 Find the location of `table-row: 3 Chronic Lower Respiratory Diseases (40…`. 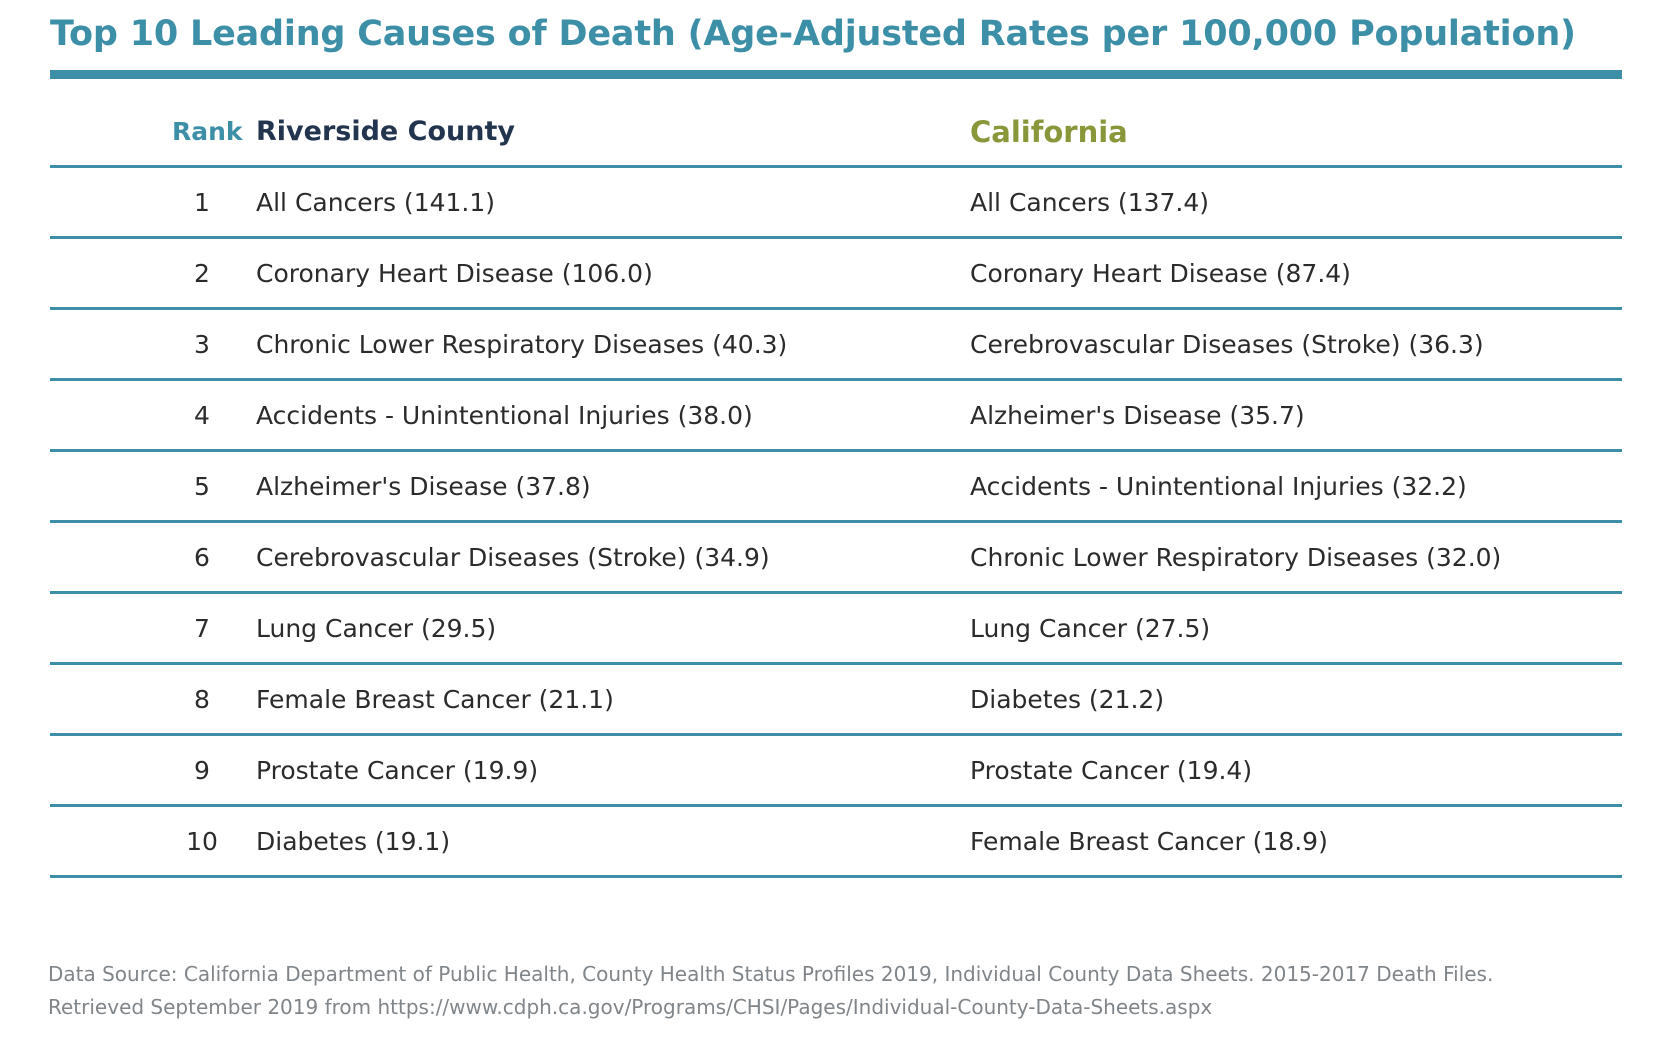

table-row: 3 Chronic Lower Respiratory Diseases (40… is located at coordinates (836, 345).